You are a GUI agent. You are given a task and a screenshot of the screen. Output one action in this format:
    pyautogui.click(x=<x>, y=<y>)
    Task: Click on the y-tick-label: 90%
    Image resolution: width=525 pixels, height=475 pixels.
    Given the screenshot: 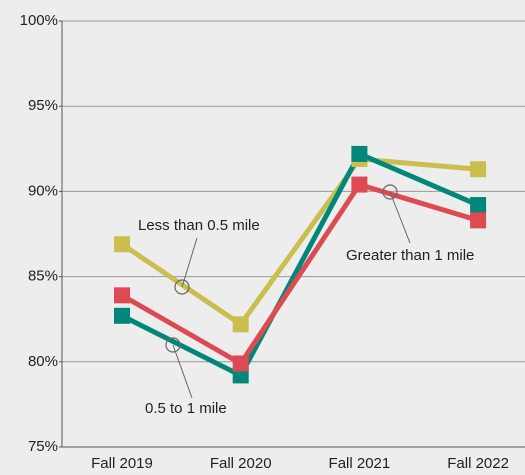 What is the action you would take?
    pyautogui.click(x=43, y=190)
    